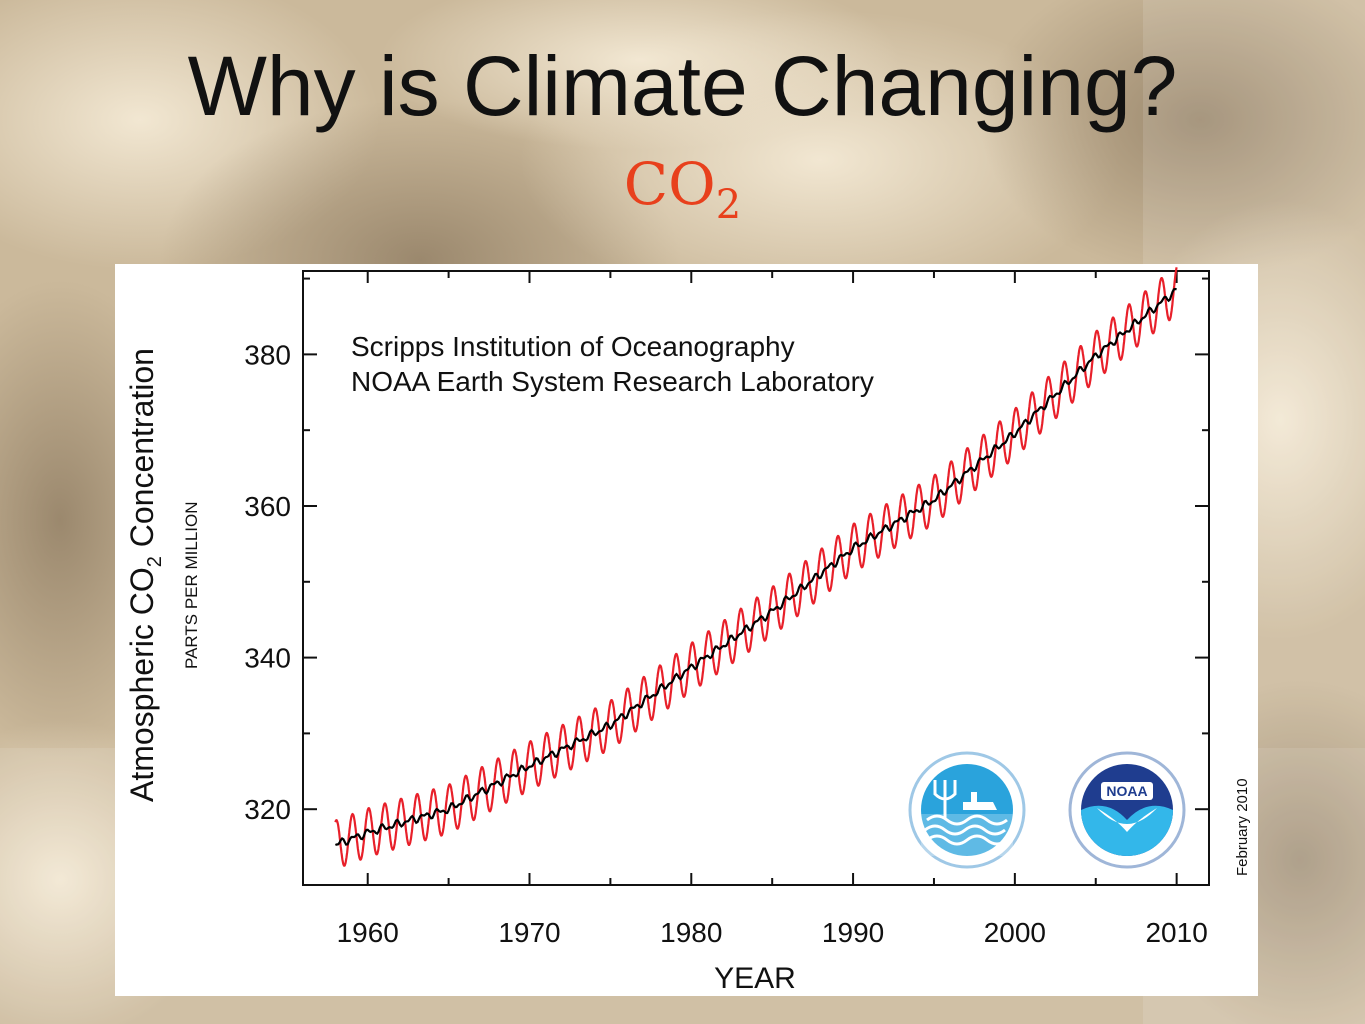  What do you see at coordinates (728, 205) in the screenshot?
I see `subtitle-subscript: 2` at bounding box center [728, 205].